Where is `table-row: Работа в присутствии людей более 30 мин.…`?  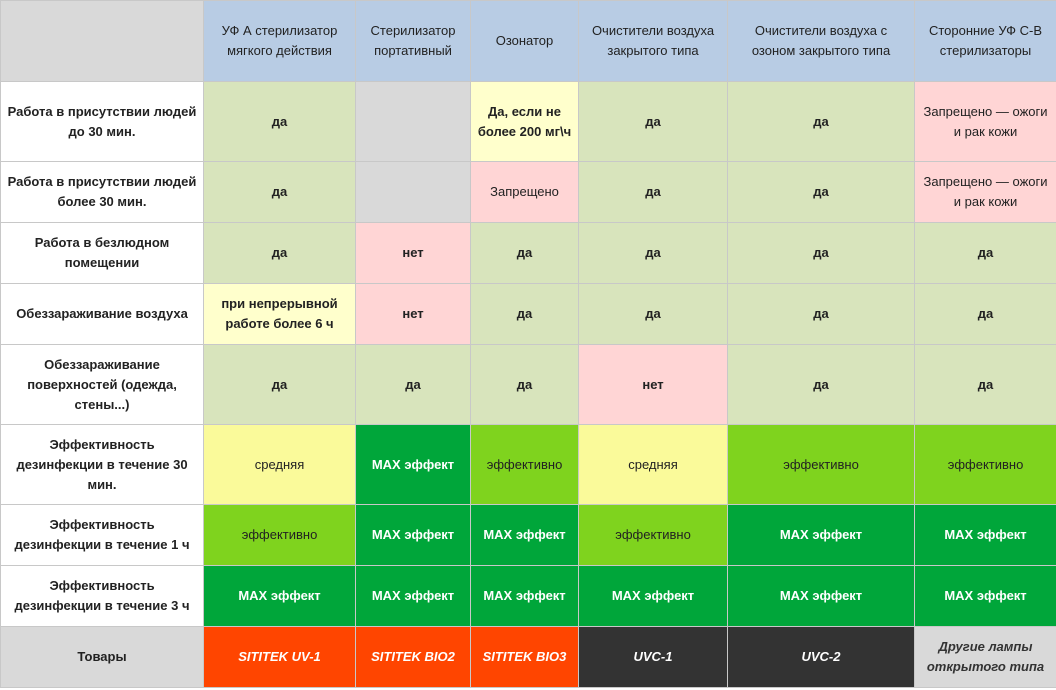 table-row: Работа в присутствии людей более 30 мин.… is located at coordinates (528, 192).